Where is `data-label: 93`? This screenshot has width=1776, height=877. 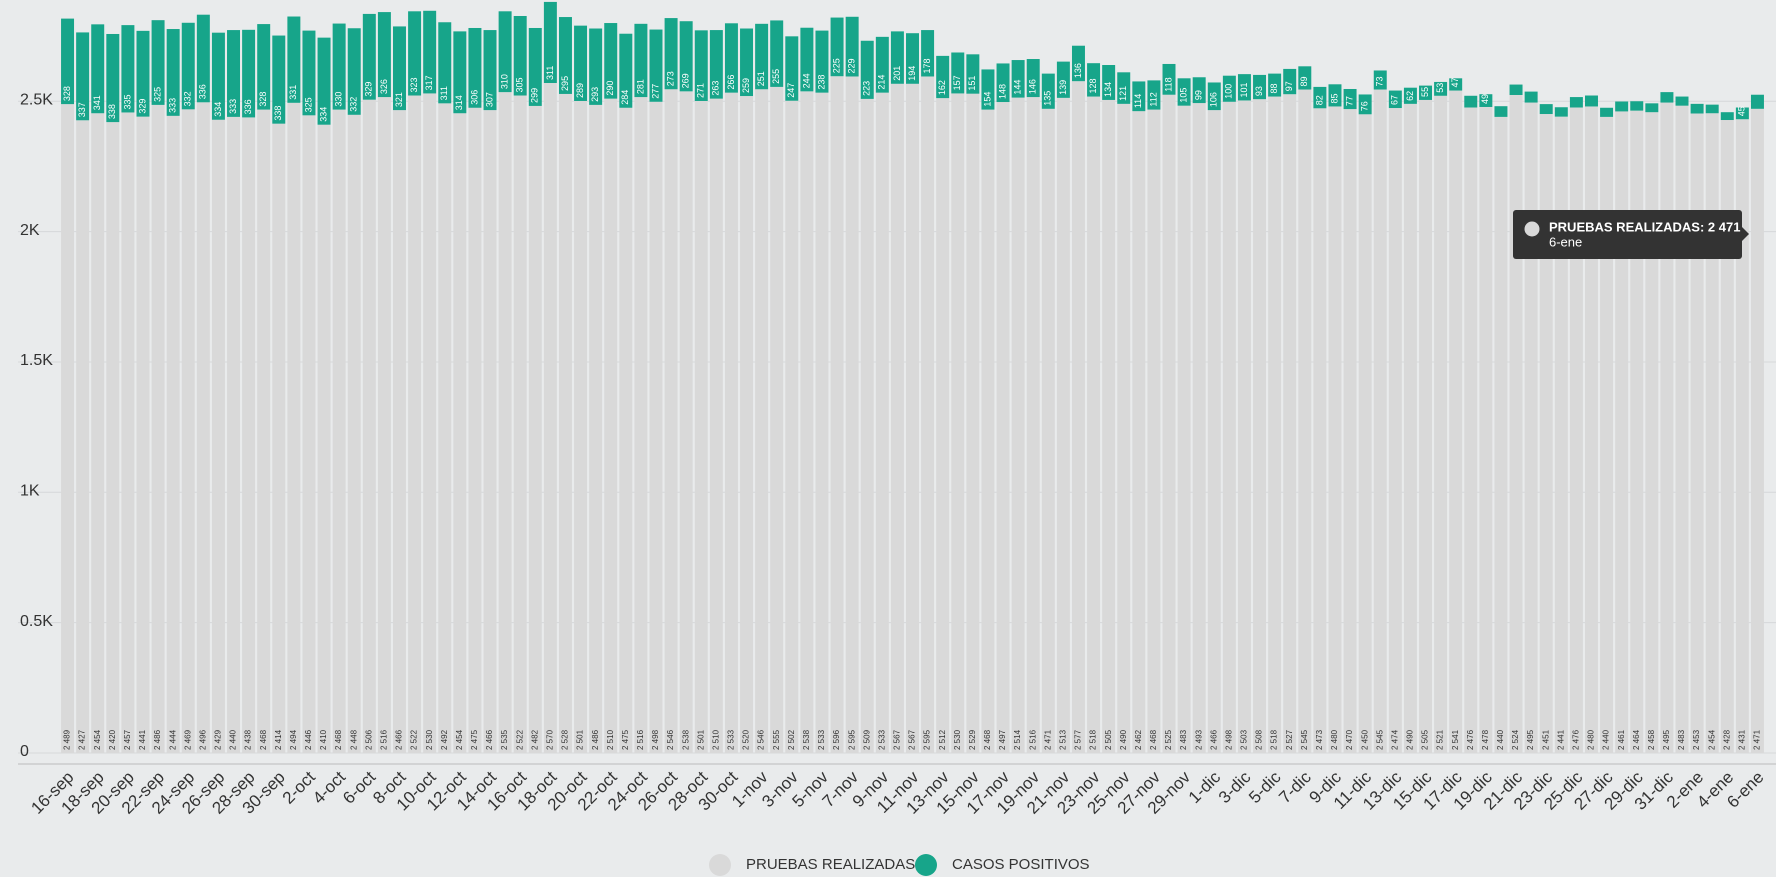 data-label: 93 is located at coordinates (1259, 91).